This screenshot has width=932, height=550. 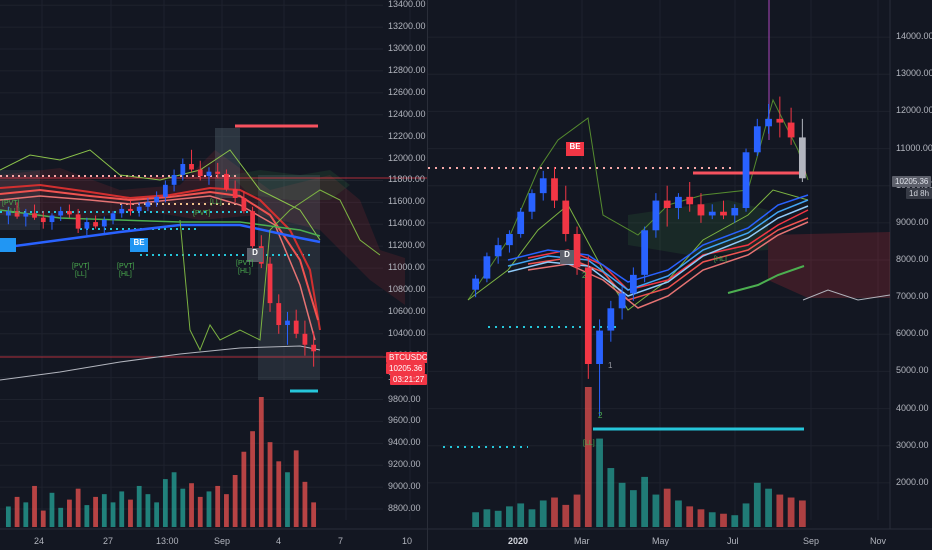 What do you see at coordinates (582, 541) in the screenshot?
I see `time-axis-tick: Mar` at bounding box center [582, 541].